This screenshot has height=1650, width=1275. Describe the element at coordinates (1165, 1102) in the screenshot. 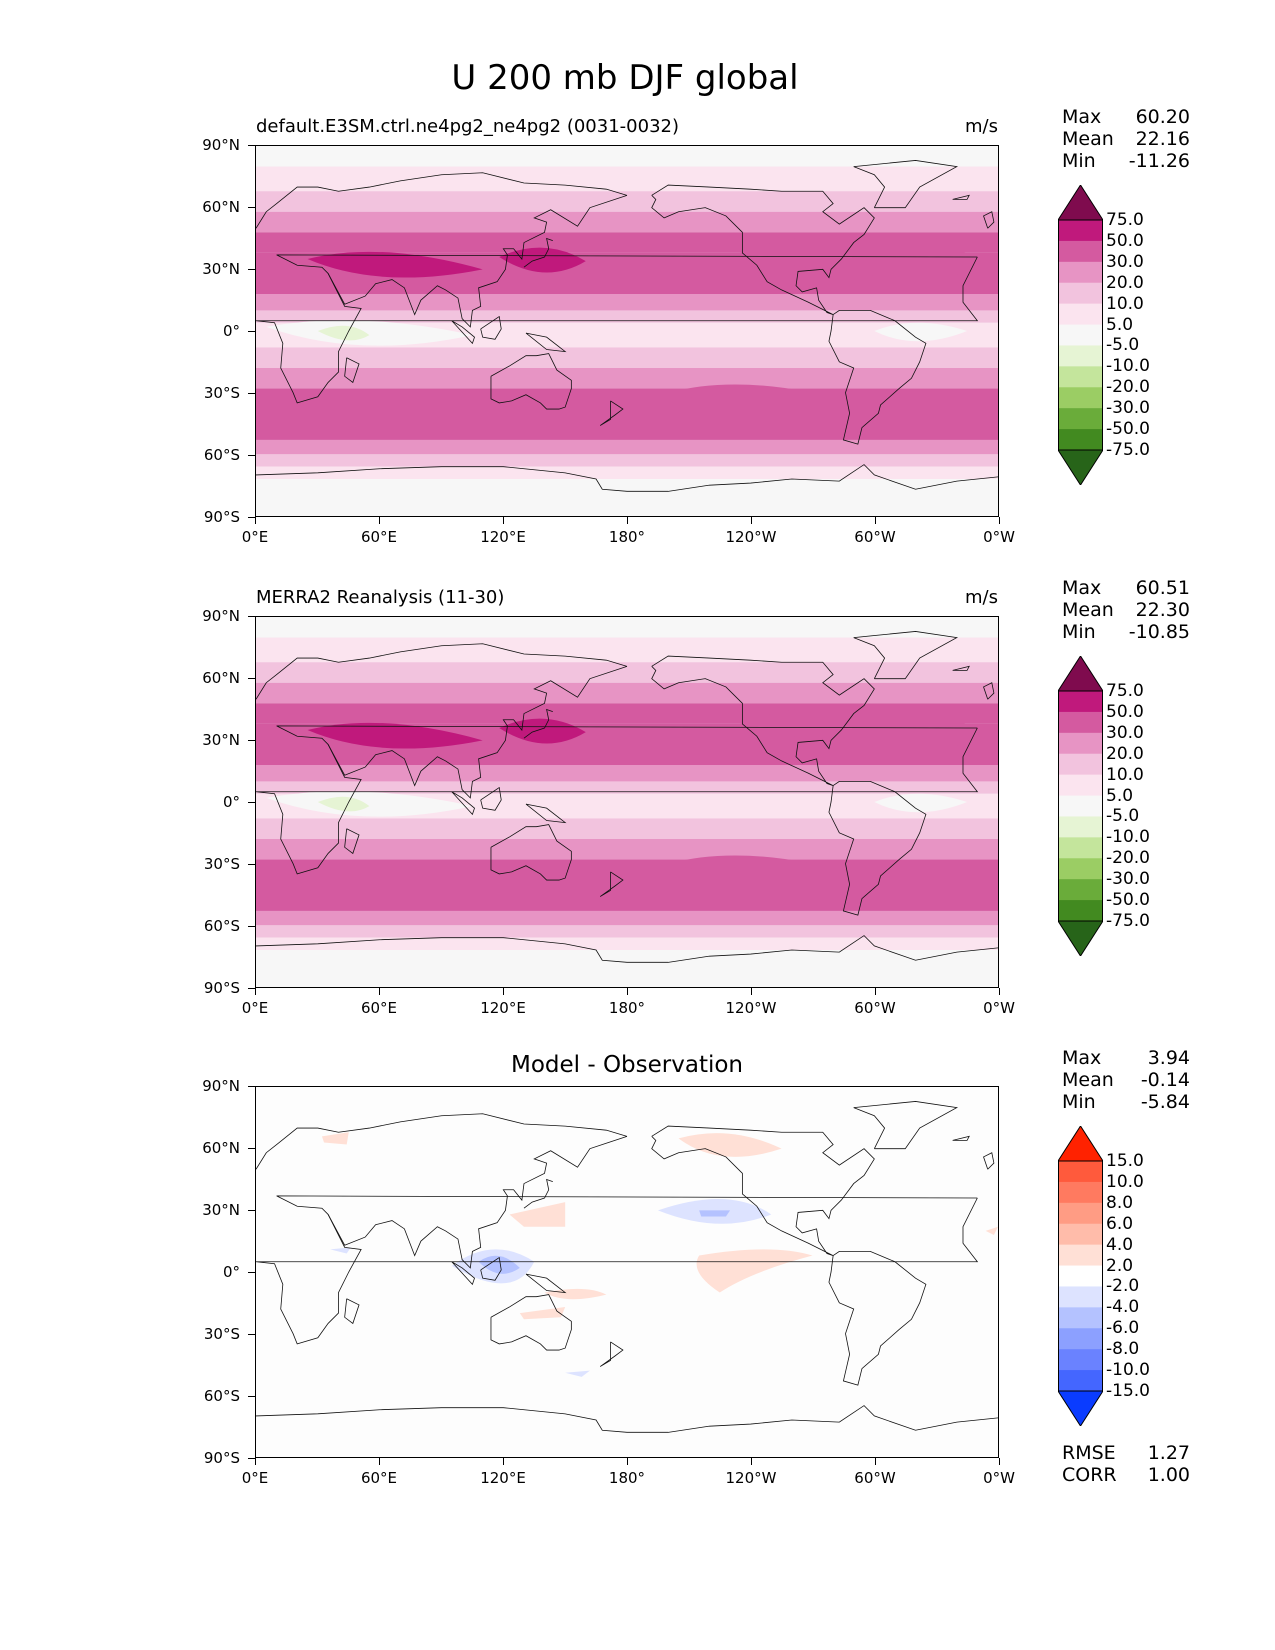

I see `stat-min: -5.84` at that location.